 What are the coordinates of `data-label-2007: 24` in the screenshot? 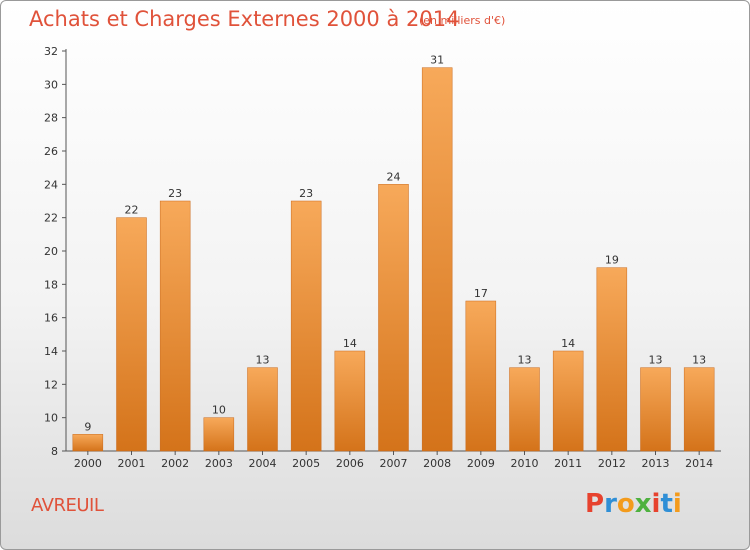 It's located at (394, 176).